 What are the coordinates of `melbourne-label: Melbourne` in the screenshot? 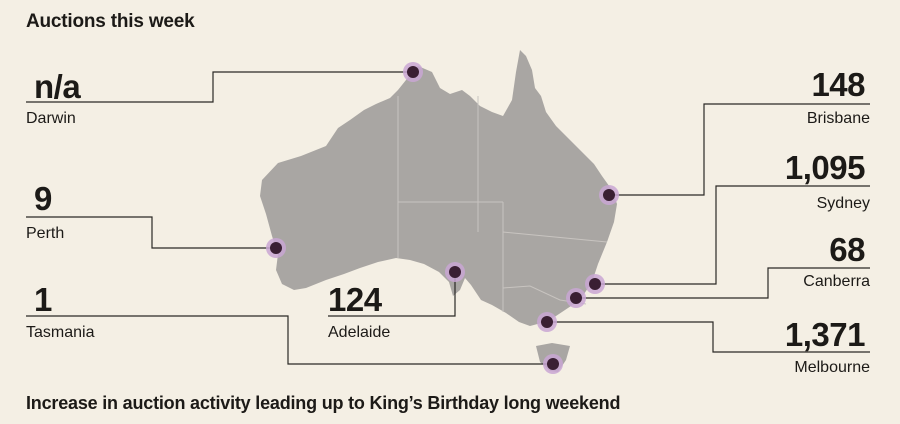 It's located at (832, 367).